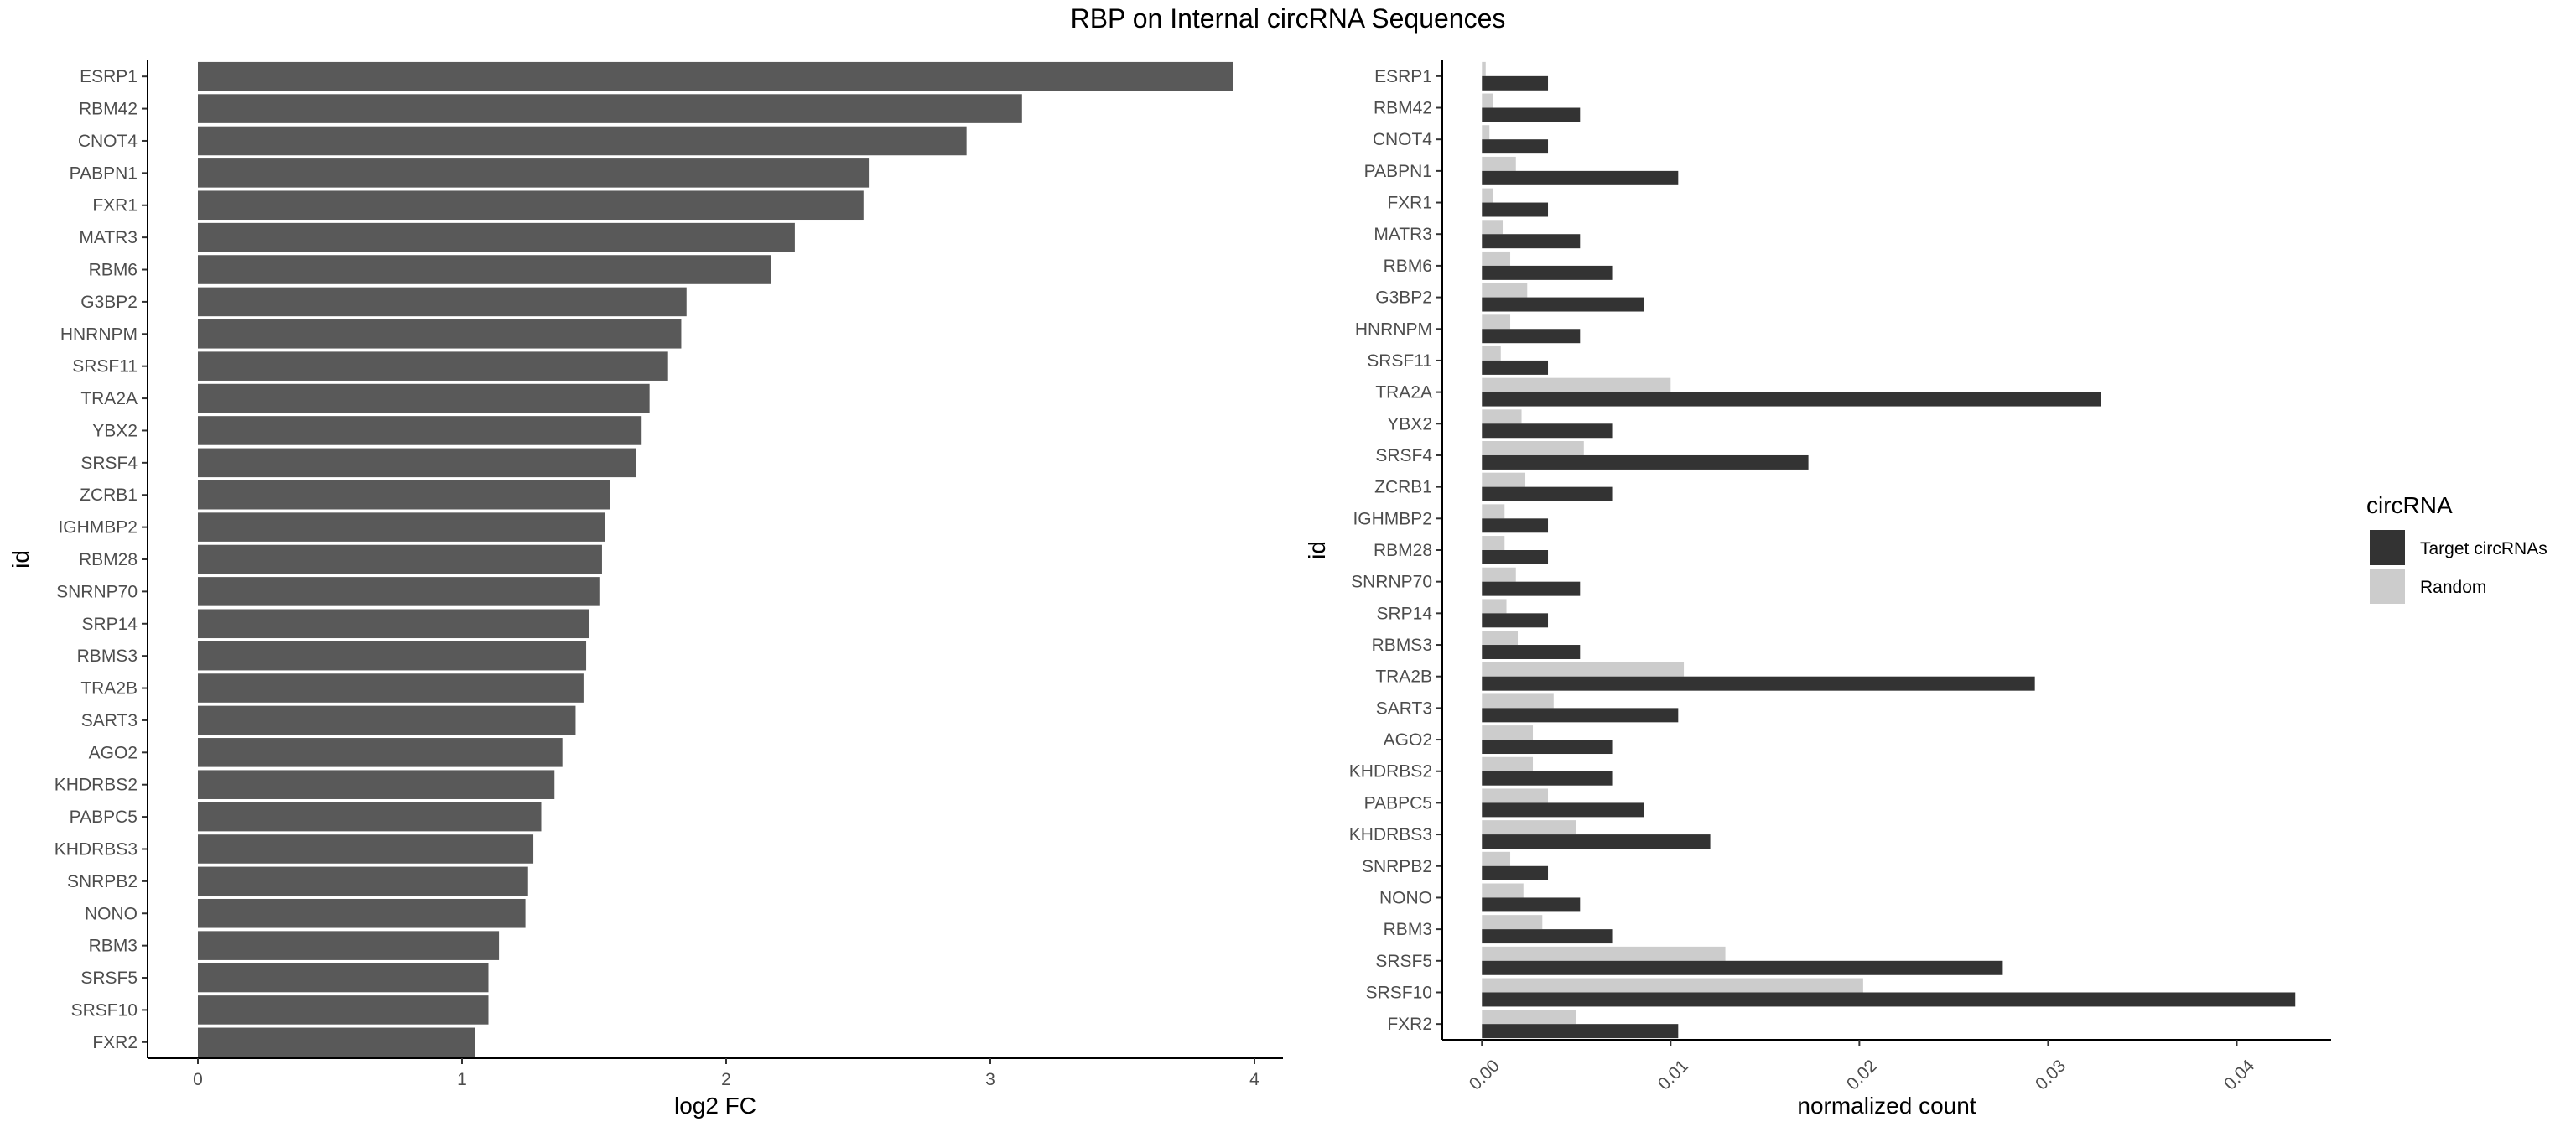 The image size is (2576, 1127). I want to click on y-tick-label: SRSF10, so click(1399, 993).